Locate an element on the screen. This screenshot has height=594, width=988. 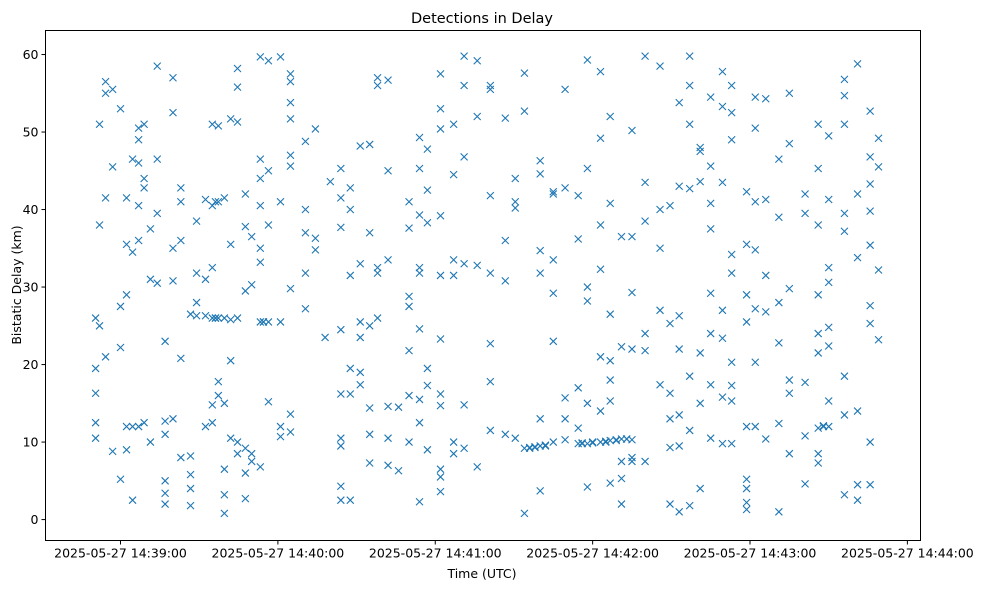
x-tick-label: 2025-05-27 14:40:00 is located at coordinates (278, 553).